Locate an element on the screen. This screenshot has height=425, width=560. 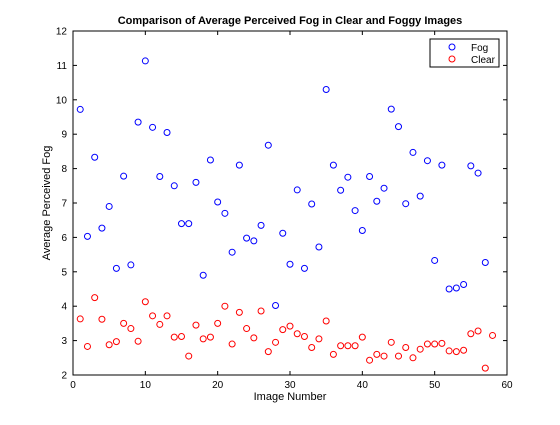
y-tick-label: 3 is located at coordinates (64, 341).